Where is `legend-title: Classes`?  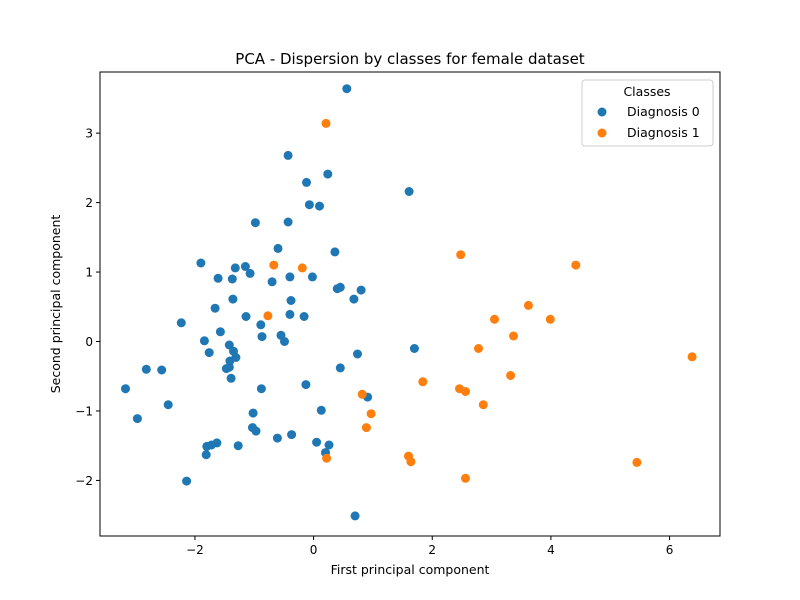
legend-title: Classes is located at coordinates (646, 91).